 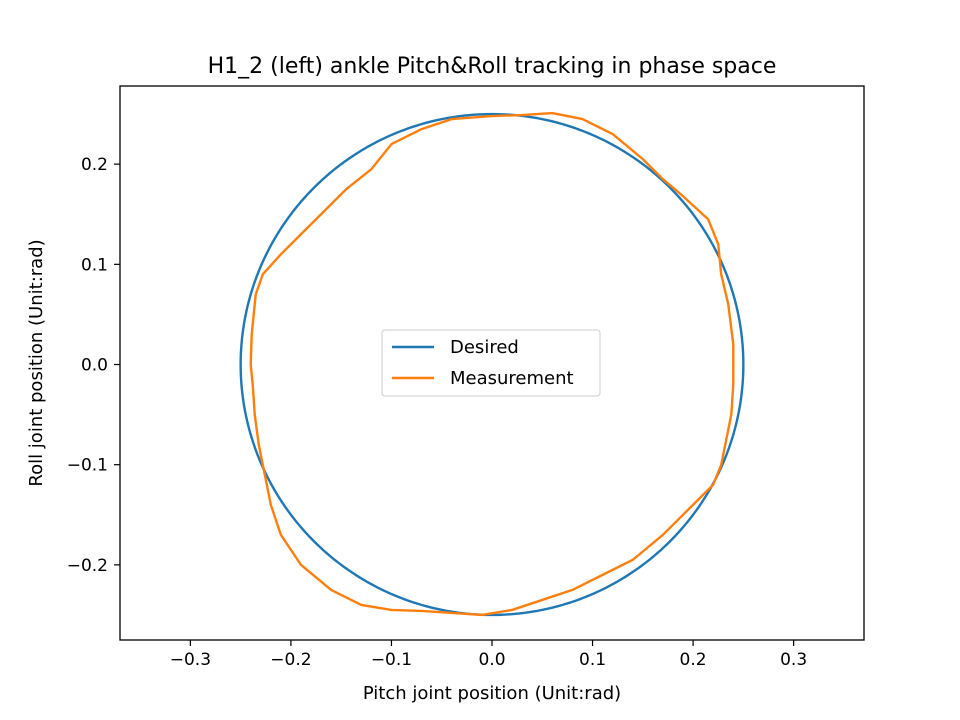 What do you see at coordinates (94, 165) in the screenshot?
I see `y-tick-label: 0.2` at bounding box center [94, 165].